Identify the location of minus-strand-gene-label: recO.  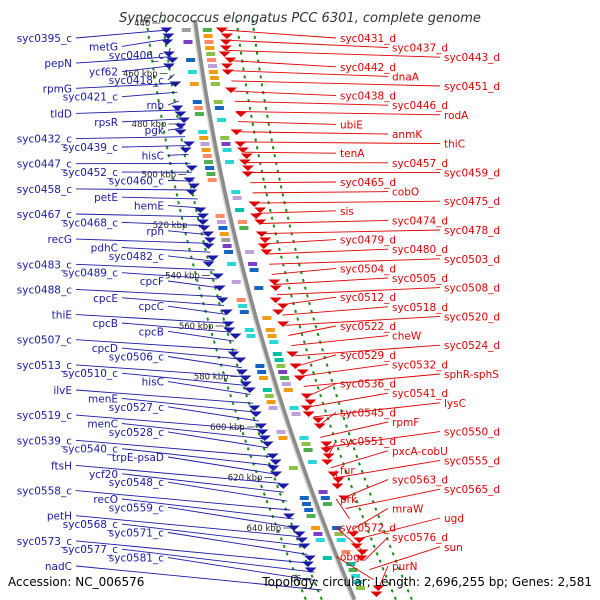
(105, 500).